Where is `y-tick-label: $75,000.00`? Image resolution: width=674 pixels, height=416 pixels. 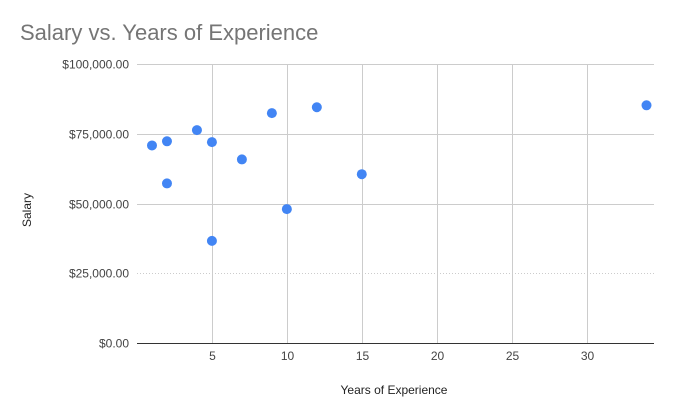 y-tick-label: $75,000.00 is located at coordinates (99, 135).